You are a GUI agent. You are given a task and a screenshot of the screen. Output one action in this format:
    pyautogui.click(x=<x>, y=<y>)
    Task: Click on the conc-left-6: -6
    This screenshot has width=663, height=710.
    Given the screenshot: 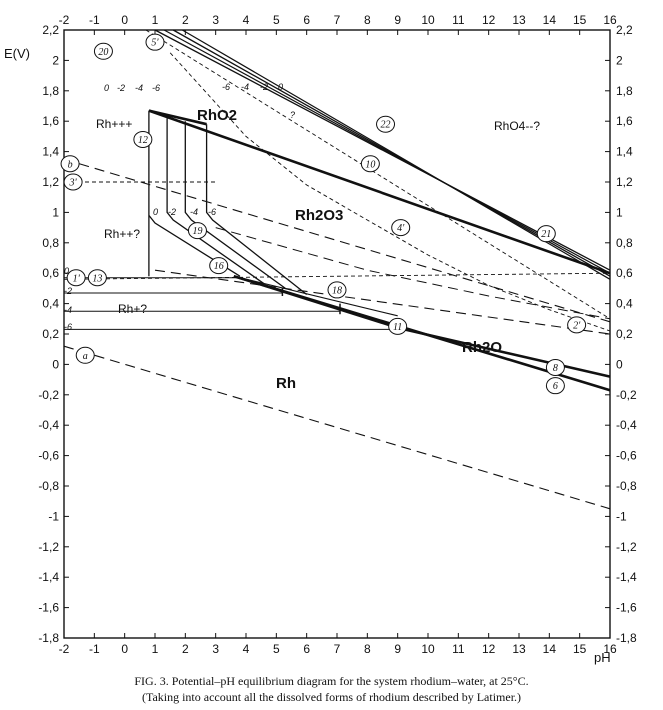 What is the action you would take?
    pyautogui.click(x=68, y=327)
    